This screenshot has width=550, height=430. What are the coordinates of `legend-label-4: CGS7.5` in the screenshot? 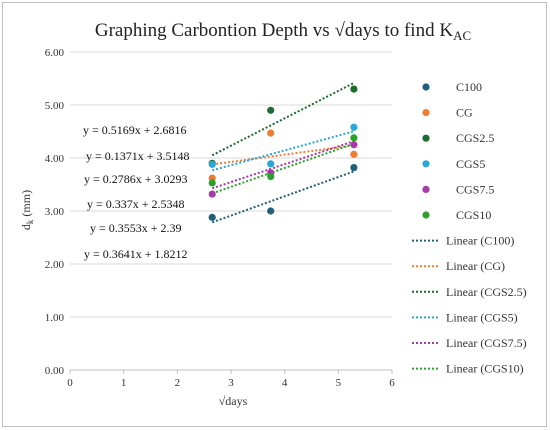 It's located at (475, 189).